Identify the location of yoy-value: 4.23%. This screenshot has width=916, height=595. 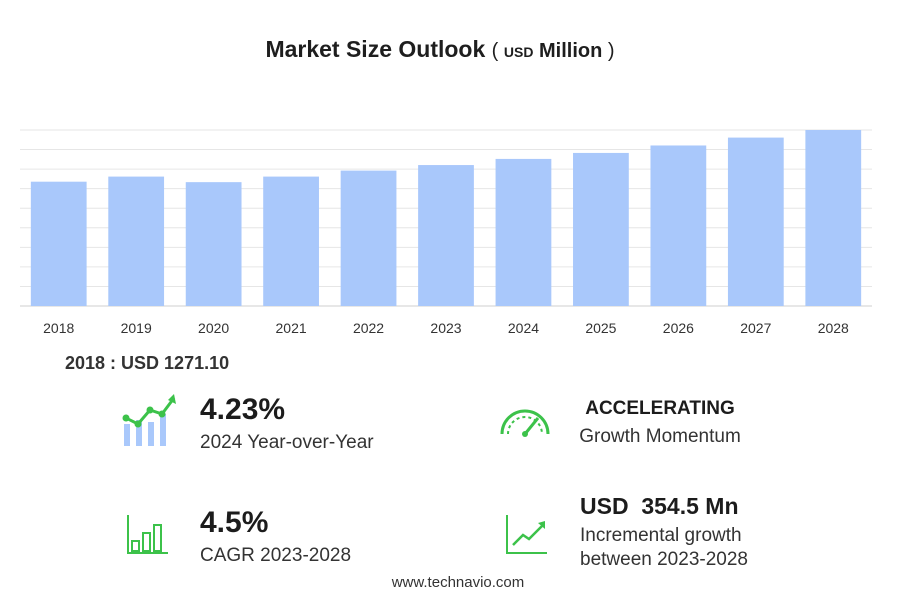
(243, 409).